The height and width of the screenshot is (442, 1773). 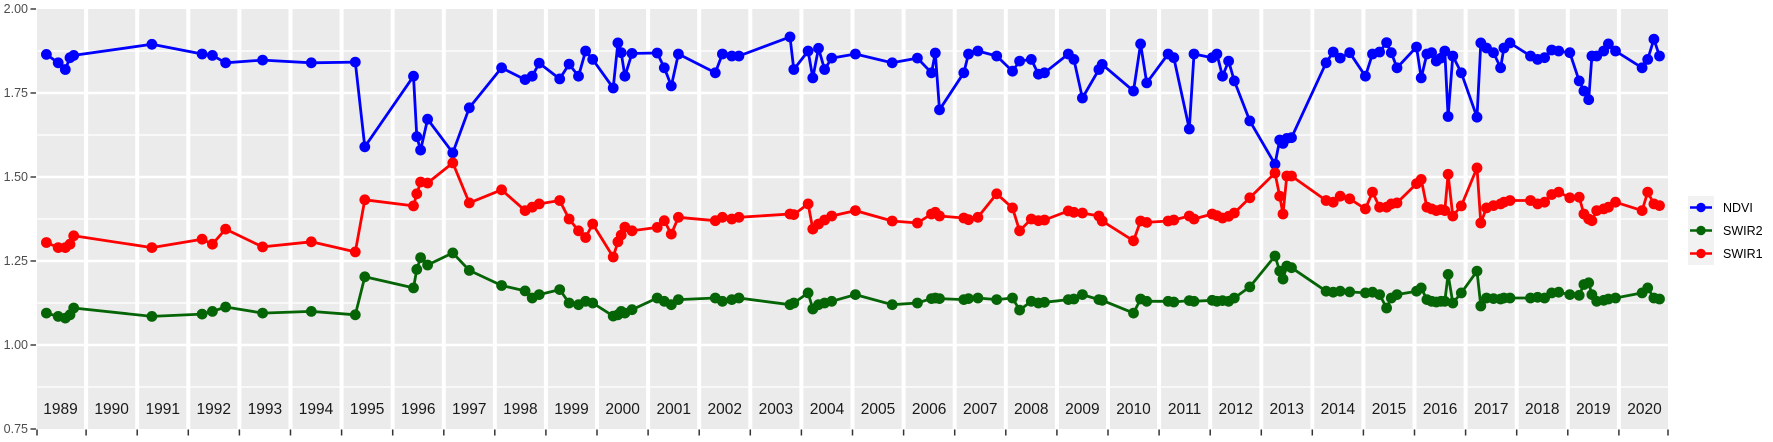 I want to click on x-axis-year-label: 1996, so click(x=418, y=409).